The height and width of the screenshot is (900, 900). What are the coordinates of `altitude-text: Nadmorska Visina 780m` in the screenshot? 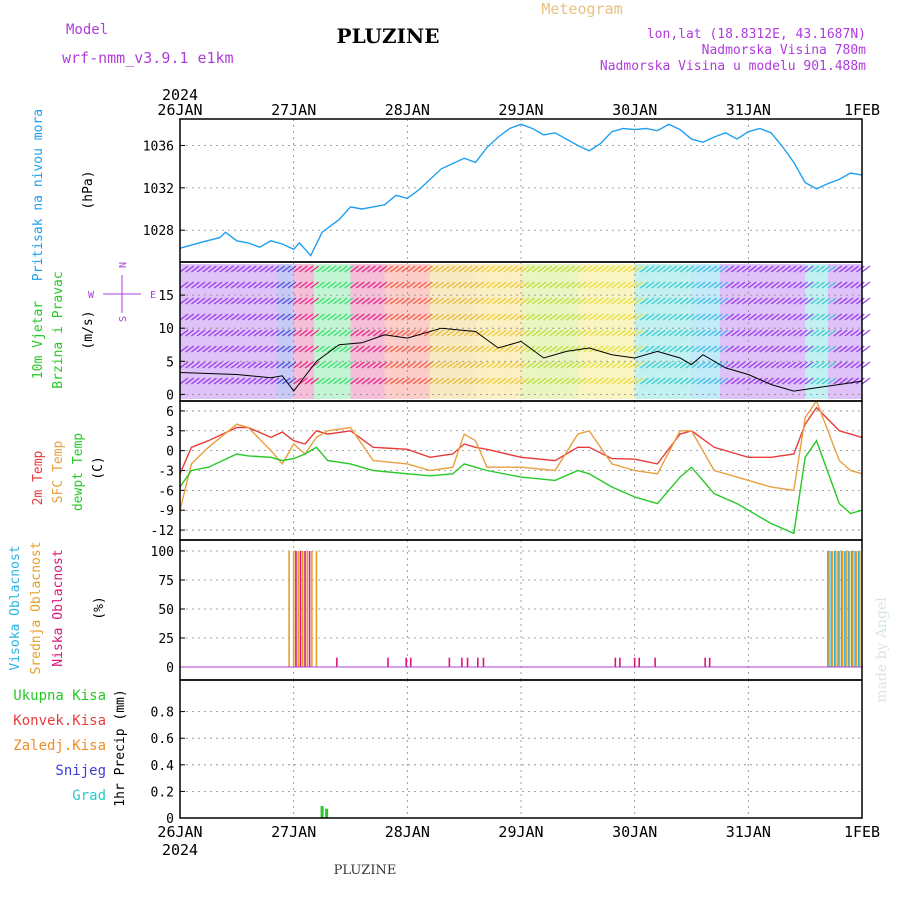 It's located at (784, 50).